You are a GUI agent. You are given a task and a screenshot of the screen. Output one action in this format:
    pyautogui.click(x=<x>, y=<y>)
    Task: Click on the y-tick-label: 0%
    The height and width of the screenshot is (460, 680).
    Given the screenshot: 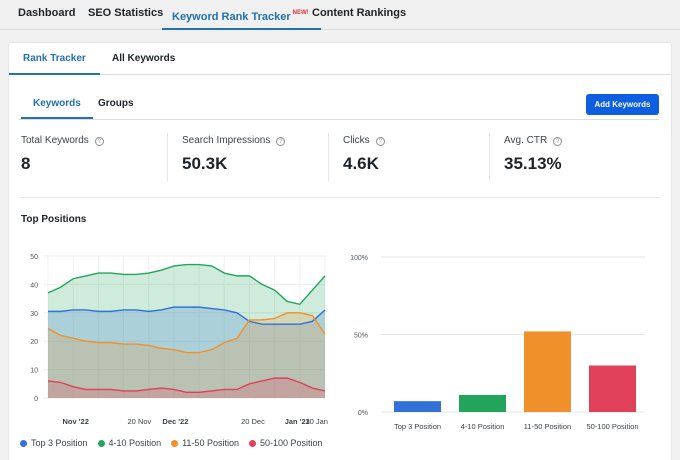 What is the action you would take?
    pyautogui.click(x=363, y=413)
    